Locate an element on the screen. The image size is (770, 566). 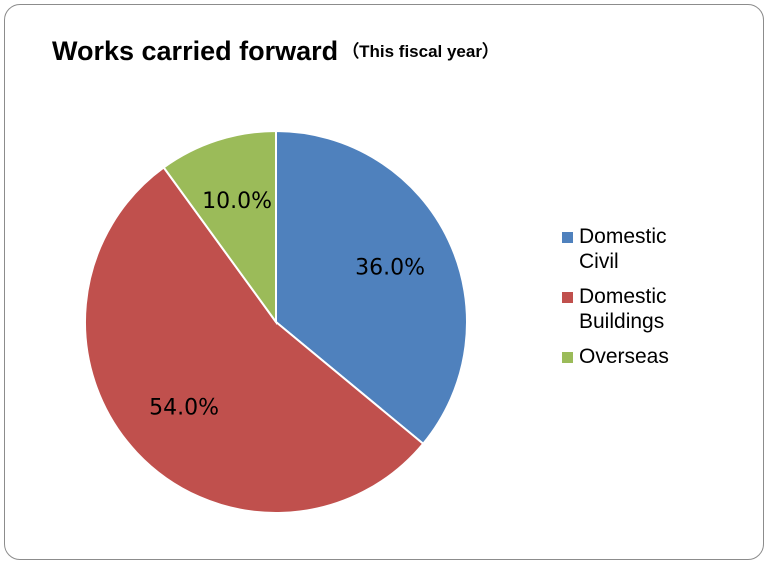
data-label-overseas: 10.0% is located at coordinates (237, 201).